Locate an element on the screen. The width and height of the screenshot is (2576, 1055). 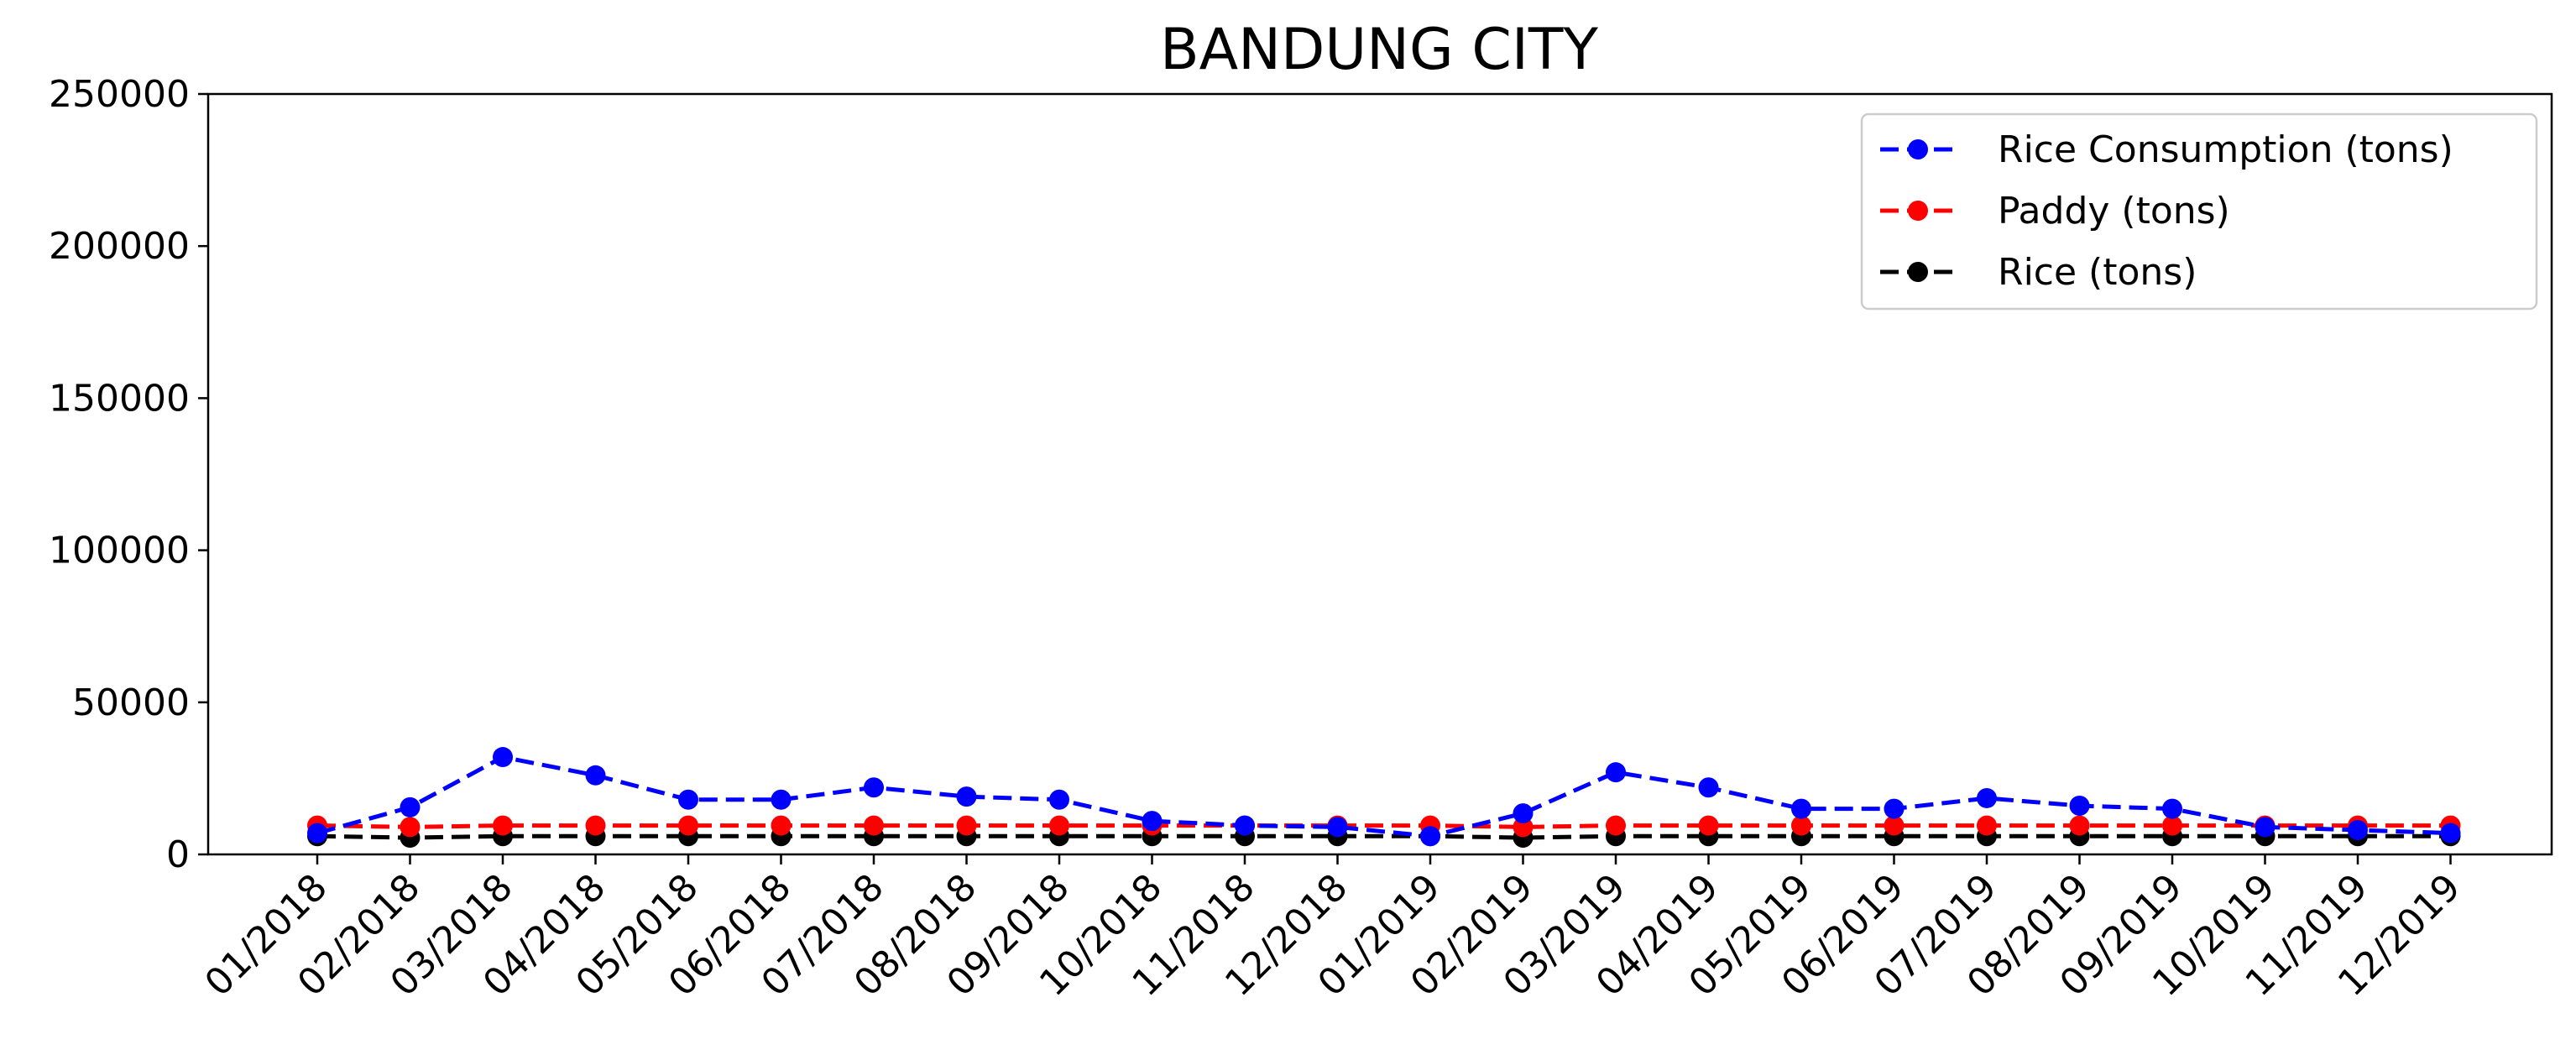
legend-box is located at coordinates (2199, 211).